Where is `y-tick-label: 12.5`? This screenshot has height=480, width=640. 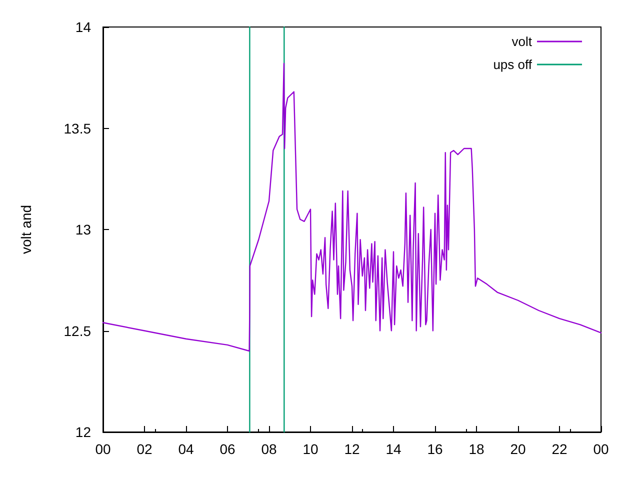
y-tick-label: 12.5 is located at coordinates (78, 330).